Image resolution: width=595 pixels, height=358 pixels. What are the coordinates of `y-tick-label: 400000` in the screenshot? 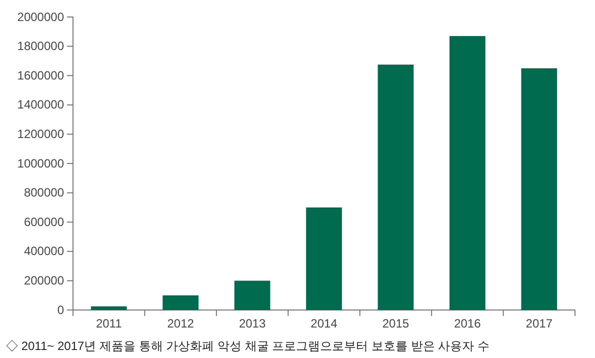 It's located at (44, 251).